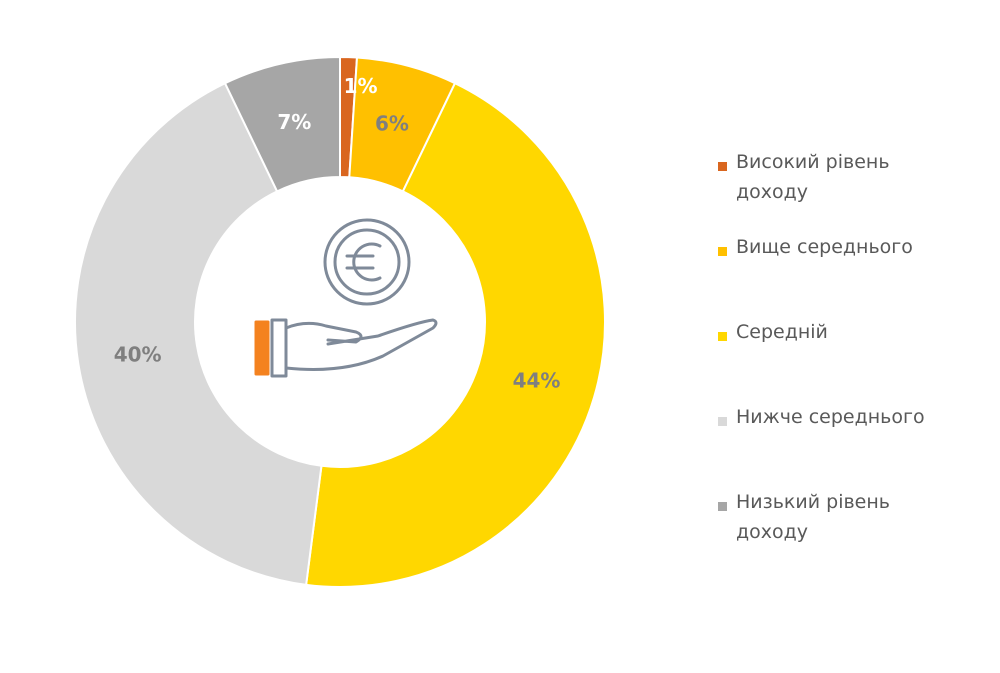 The width and height of the screenshot is (1000, 673). I want to click on legend-item: Нижче середнього, so click(833, 419).